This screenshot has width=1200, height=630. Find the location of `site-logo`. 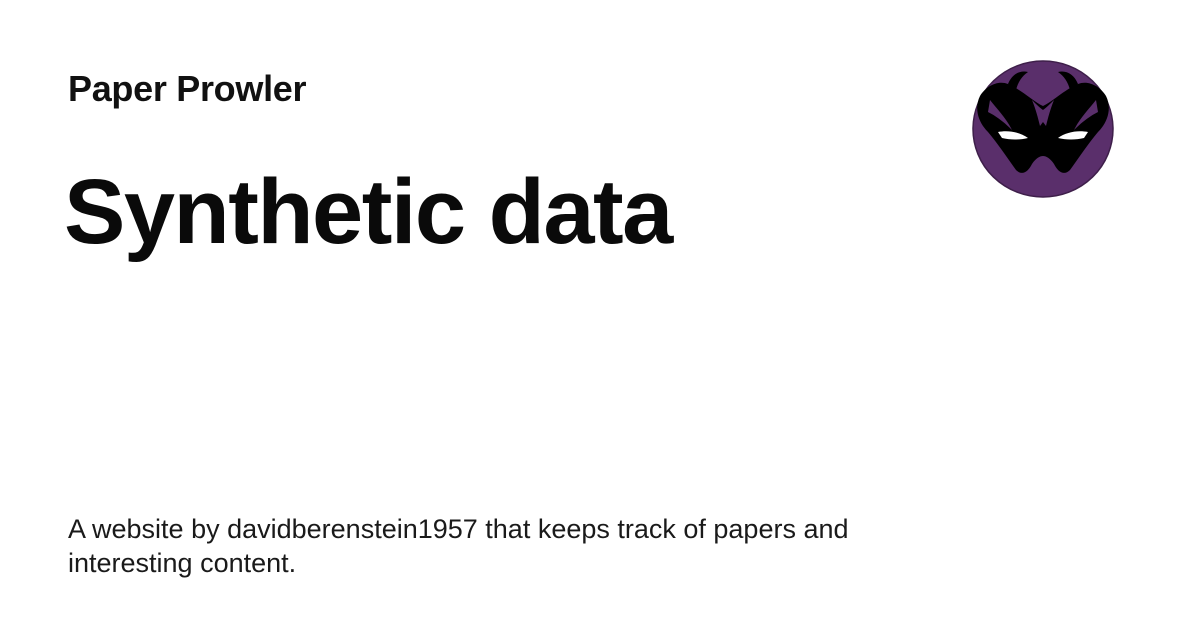

site-logo is located at coordinates (1043, 129).